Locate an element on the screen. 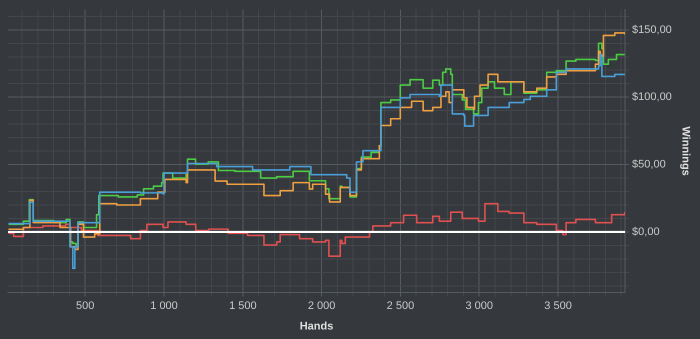  x-tick-label: 1 000 is located at coordinates (164, 306).